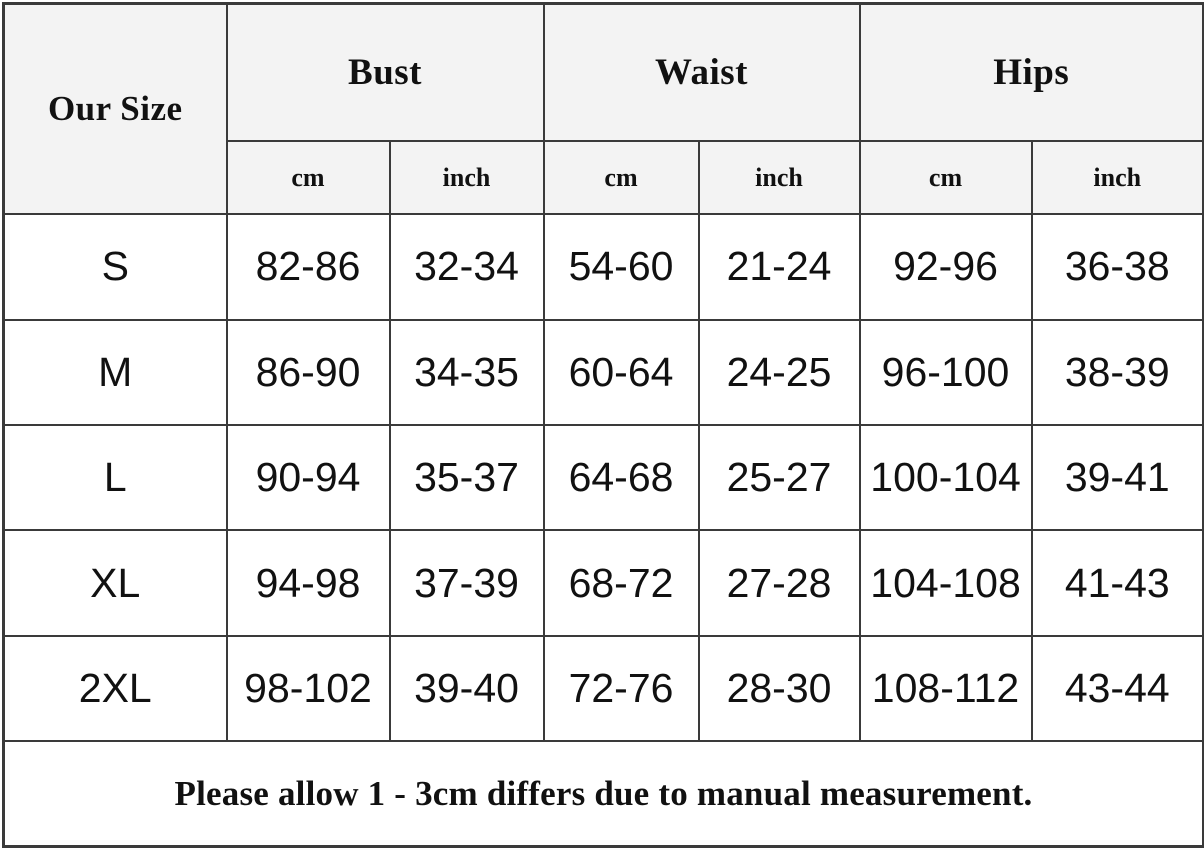  What do you see at coordinates (779, 477) in the screenshot?
I see `cell-waist-inch: 25-27` at bounding box center [779, 477].